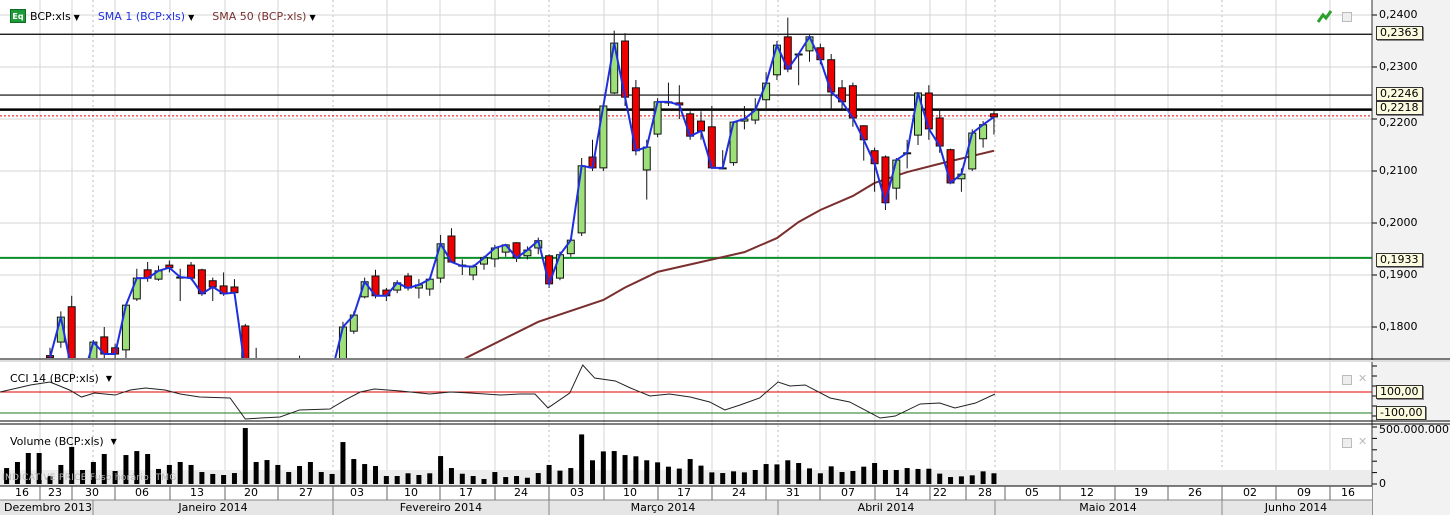 This screenshot has width=1450, height=515. Describe the element at coordinates (729, 253) in the screenshot. I see `sma50-line` at that location.